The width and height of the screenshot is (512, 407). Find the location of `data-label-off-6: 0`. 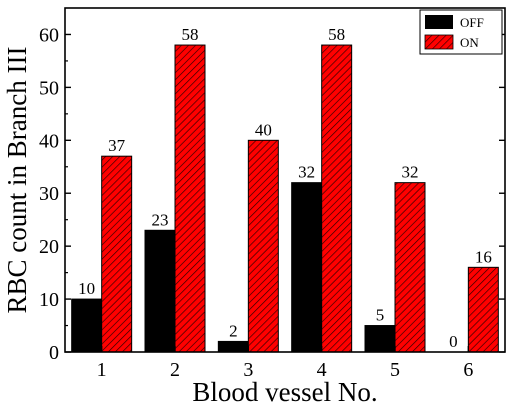

data-label-off-6: 0 is located at coordinates (453, 341).